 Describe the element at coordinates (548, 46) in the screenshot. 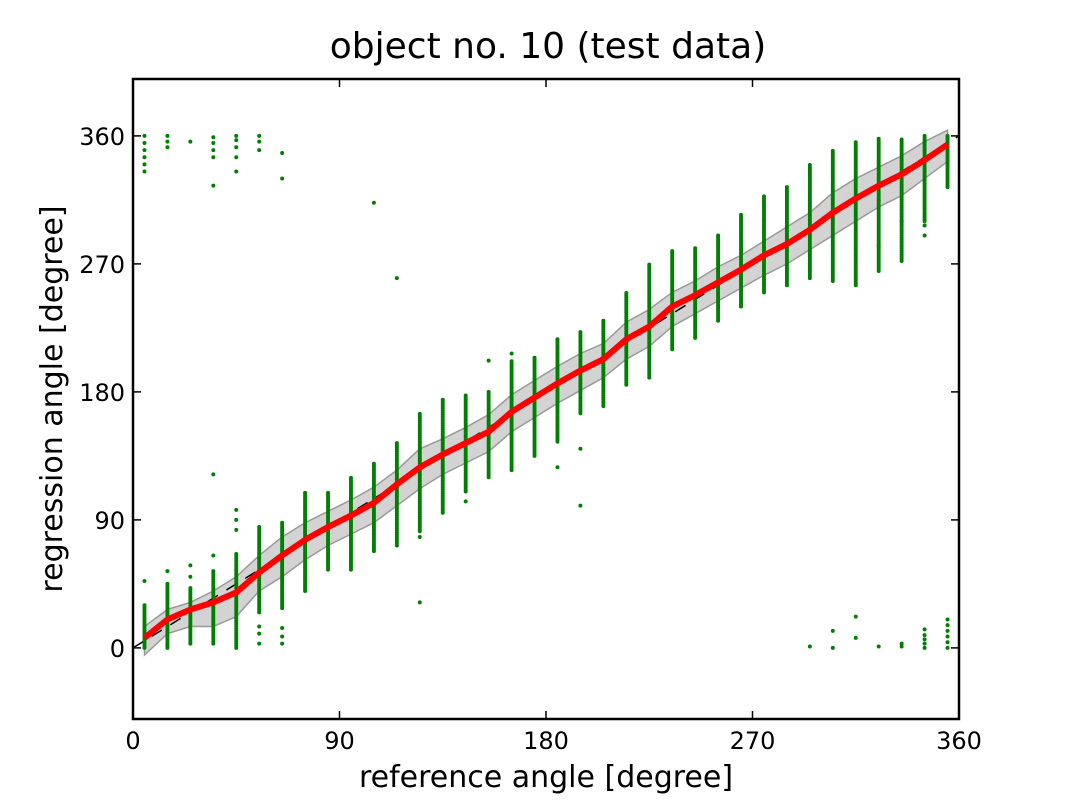

I see `chart-title: object no. 10 (test data)` at that location.